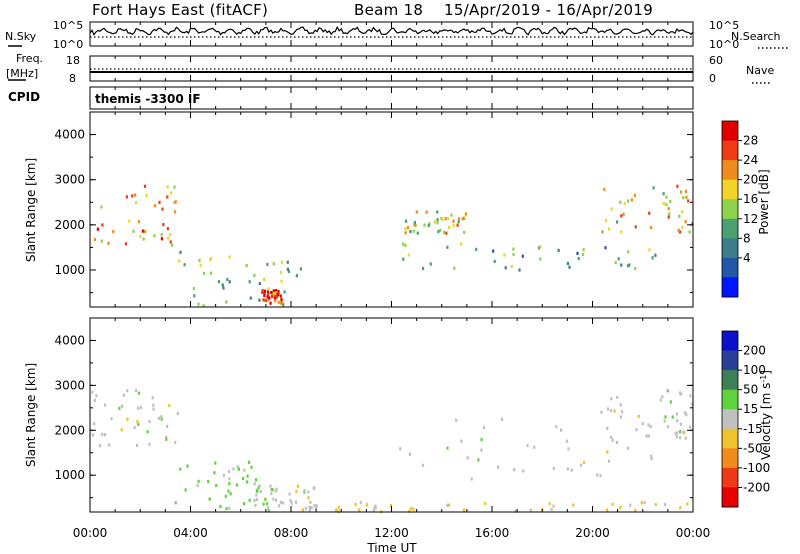 The height and width of the screenshot is (554, 800). Describe the element at coordinates (69, 385) in the screenshot. I see `y-tick-label: 3000` at that location.